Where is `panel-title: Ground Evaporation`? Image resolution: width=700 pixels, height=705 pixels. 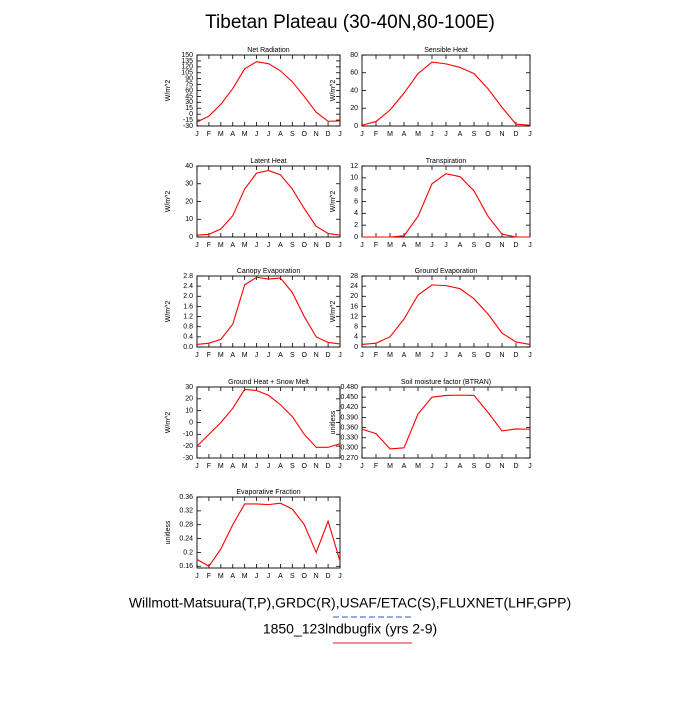
panel-title: Ground Evaporation is located at coordinates (446, 271).